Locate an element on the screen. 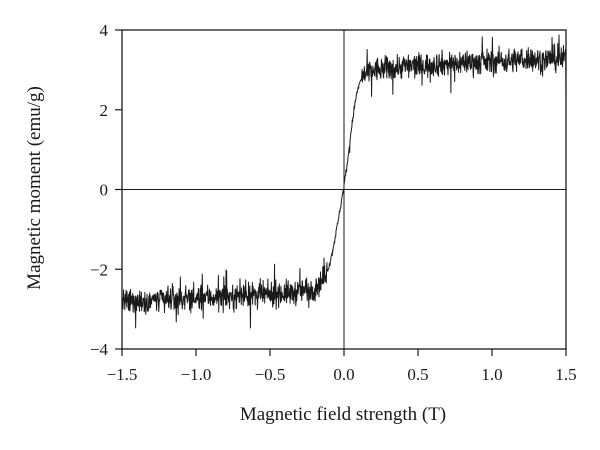  x-tick-label: 1.5 is located at coordinates (565, 374).